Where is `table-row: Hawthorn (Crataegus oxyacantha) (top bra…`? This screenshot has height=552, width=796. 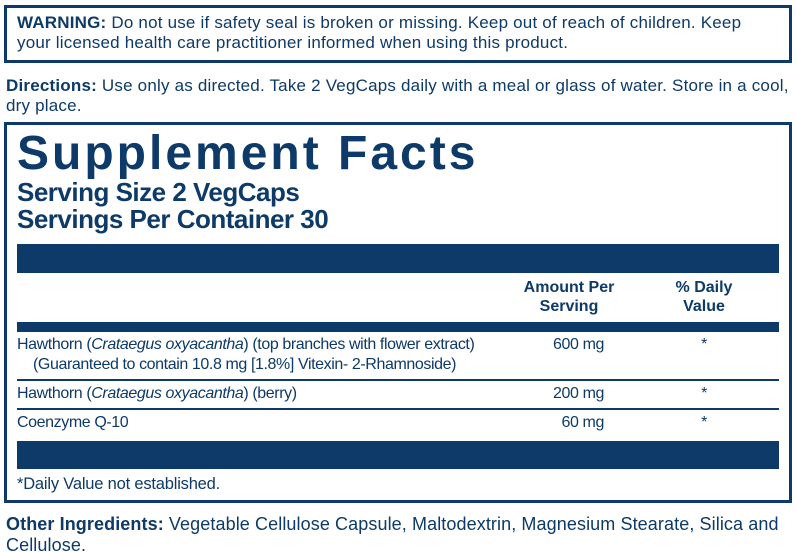 table-row: Hawthorn (Crataegus oxyacantha) (top bra… is located at coordinates (398, 356).